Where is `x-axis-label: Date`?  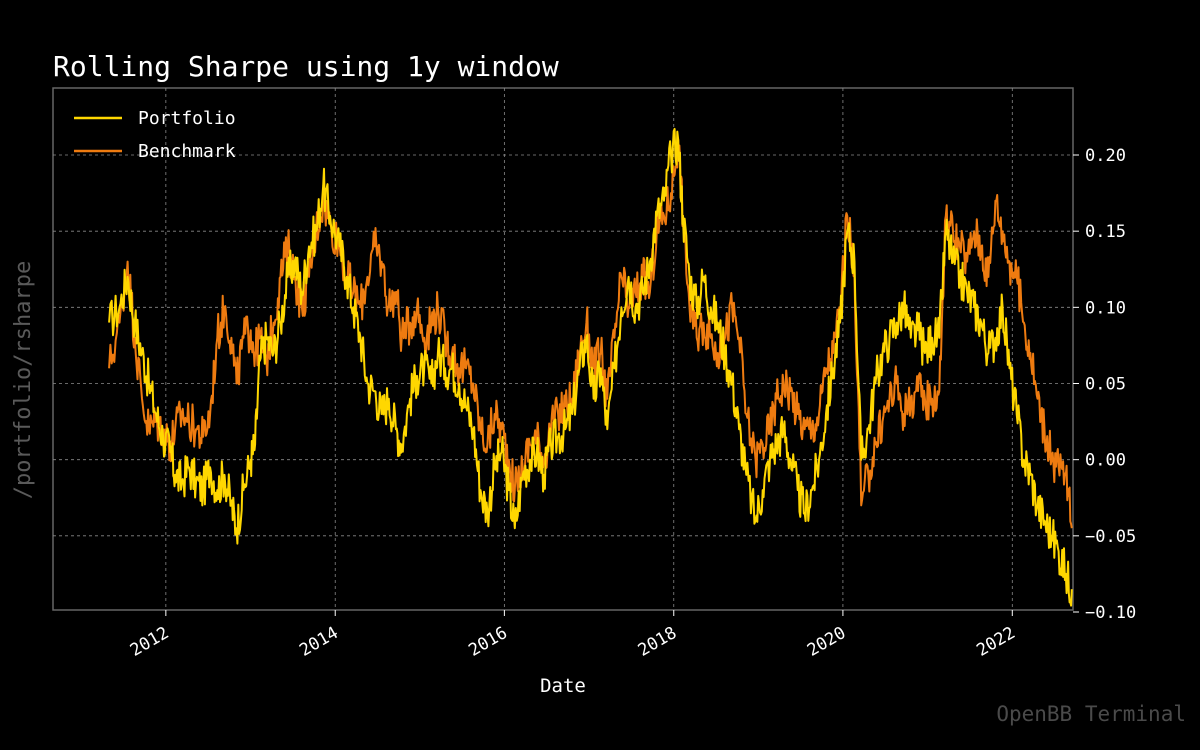
x-axis-label: Date is located at coordinates (563, 686).